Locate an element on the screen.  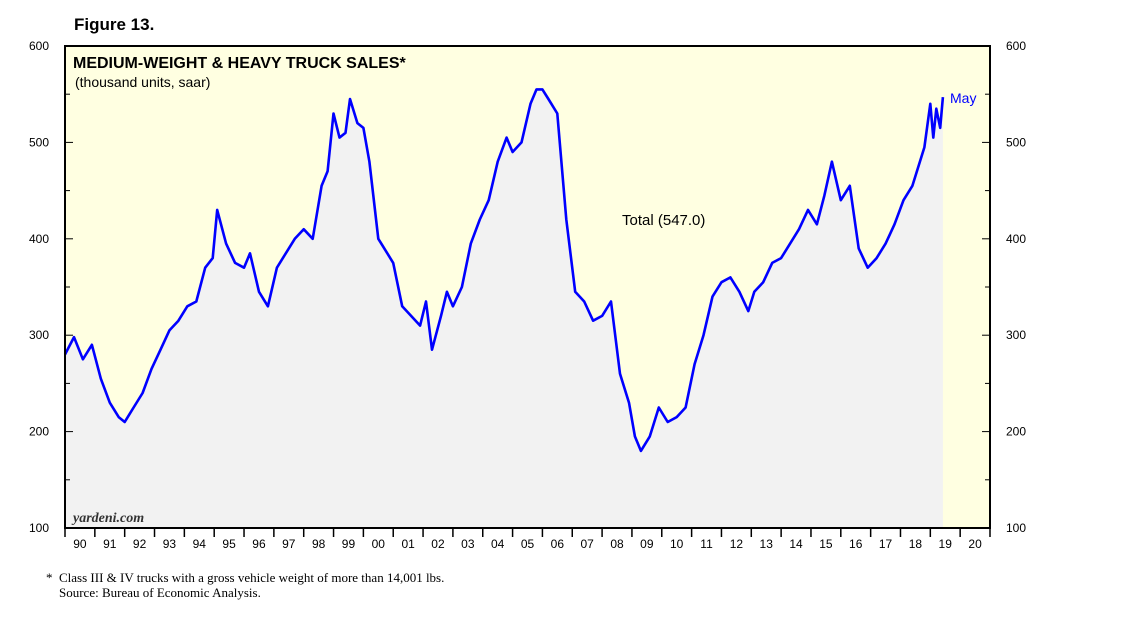
x-tick-label: 16 is located at coordinates (856, 544).